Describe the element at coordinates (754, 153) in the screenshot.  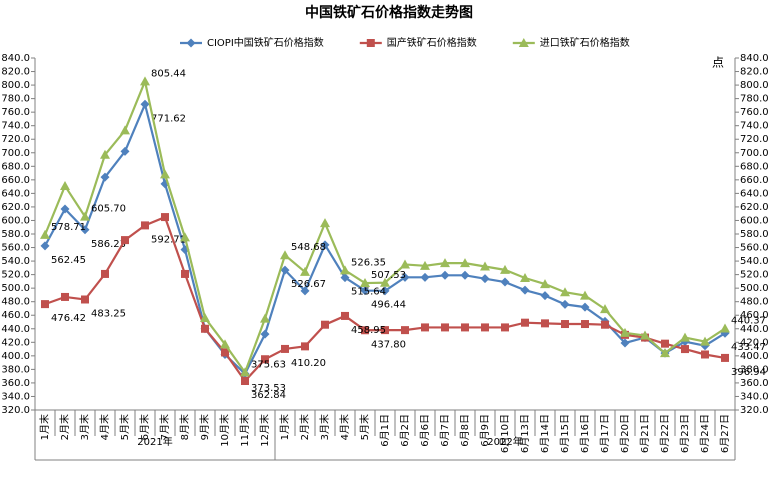
I see `y2-tick-label: 700.0` at that location.